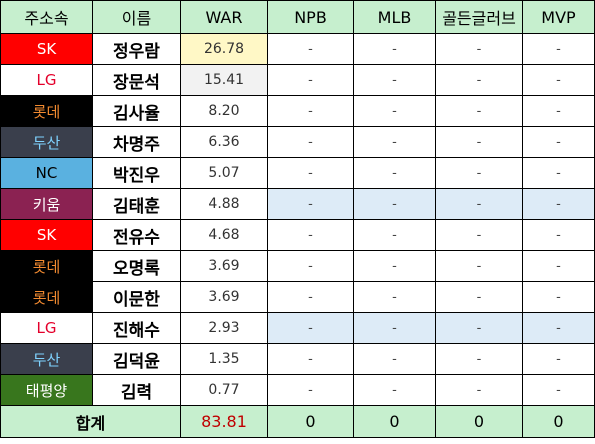 The height and width of the screenshot is (444, 595). What do you see at coordinates (224, 17) in the screenshot?
I see `header-war: WAR` at bounding box center [224, 17].